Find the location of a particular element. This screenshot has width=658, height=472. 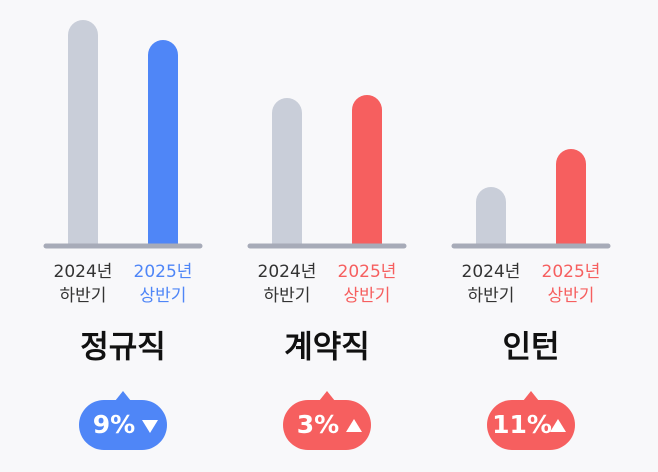

group-title: 계약직 is located at coordinates (327, 348).